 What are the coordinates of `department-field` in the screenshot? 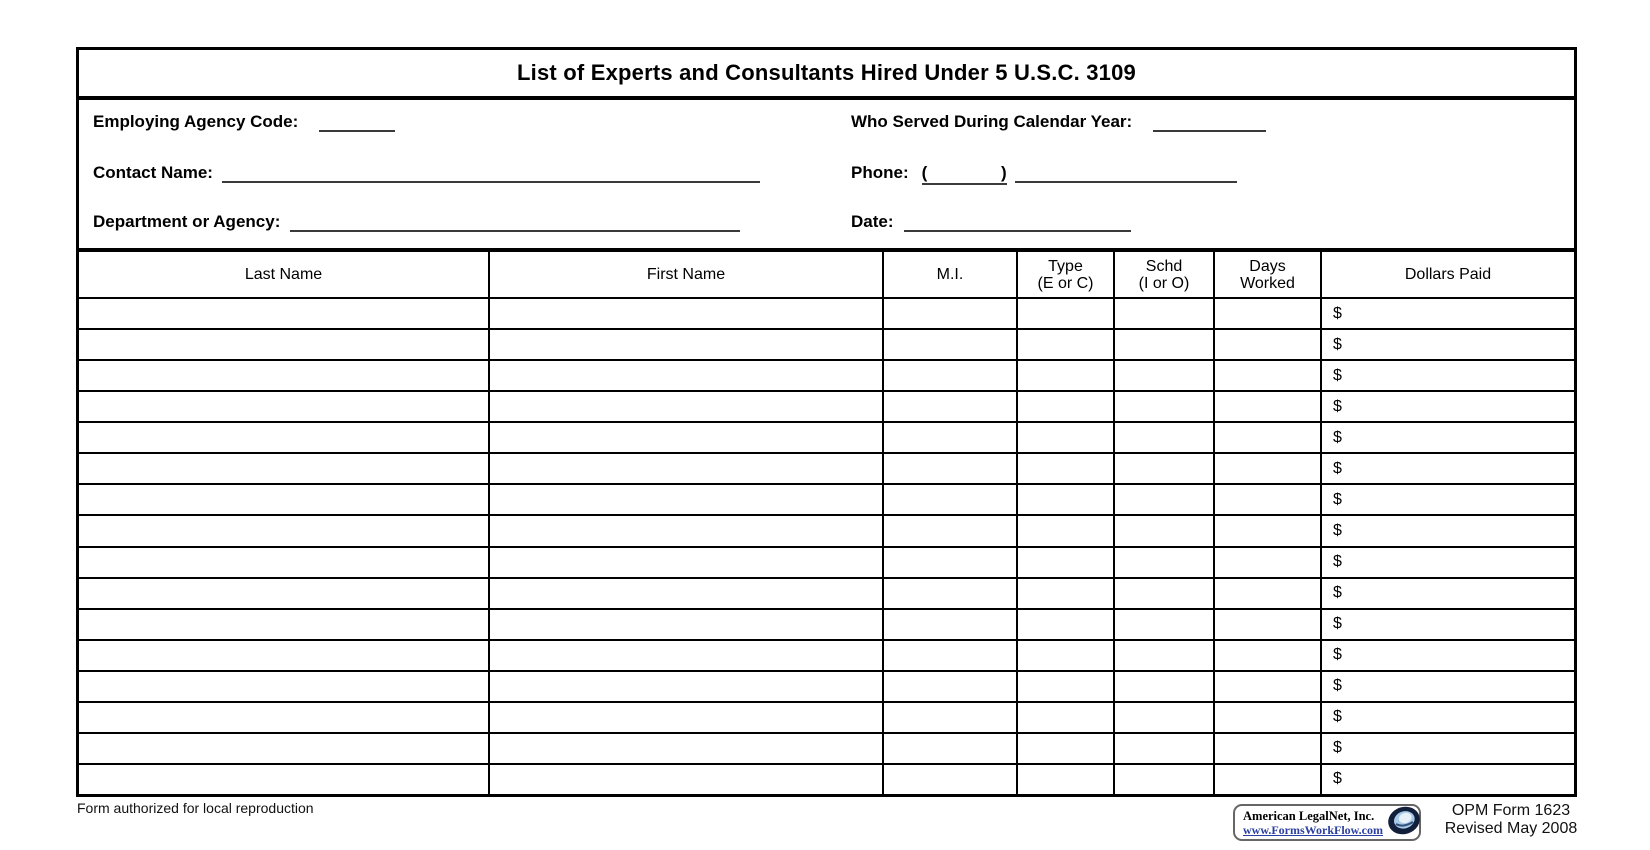 It's located at (515, 225).